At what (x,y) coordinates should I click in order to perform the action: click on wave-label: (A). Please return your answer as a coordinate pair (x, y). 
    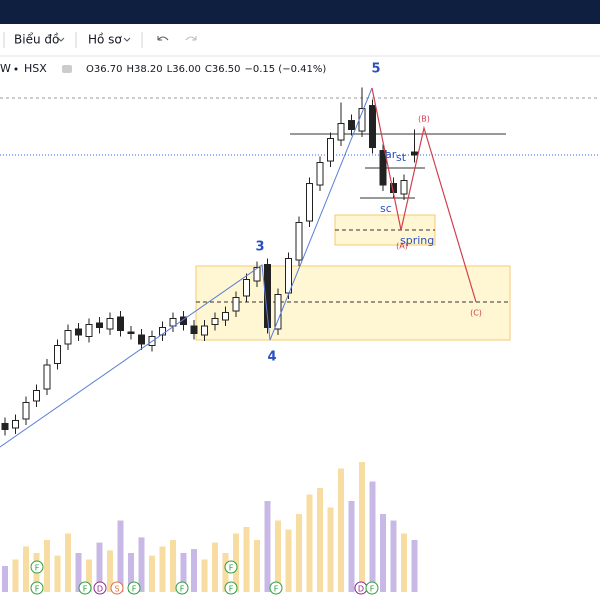
    Looking at the image, I should click on (402, 246).